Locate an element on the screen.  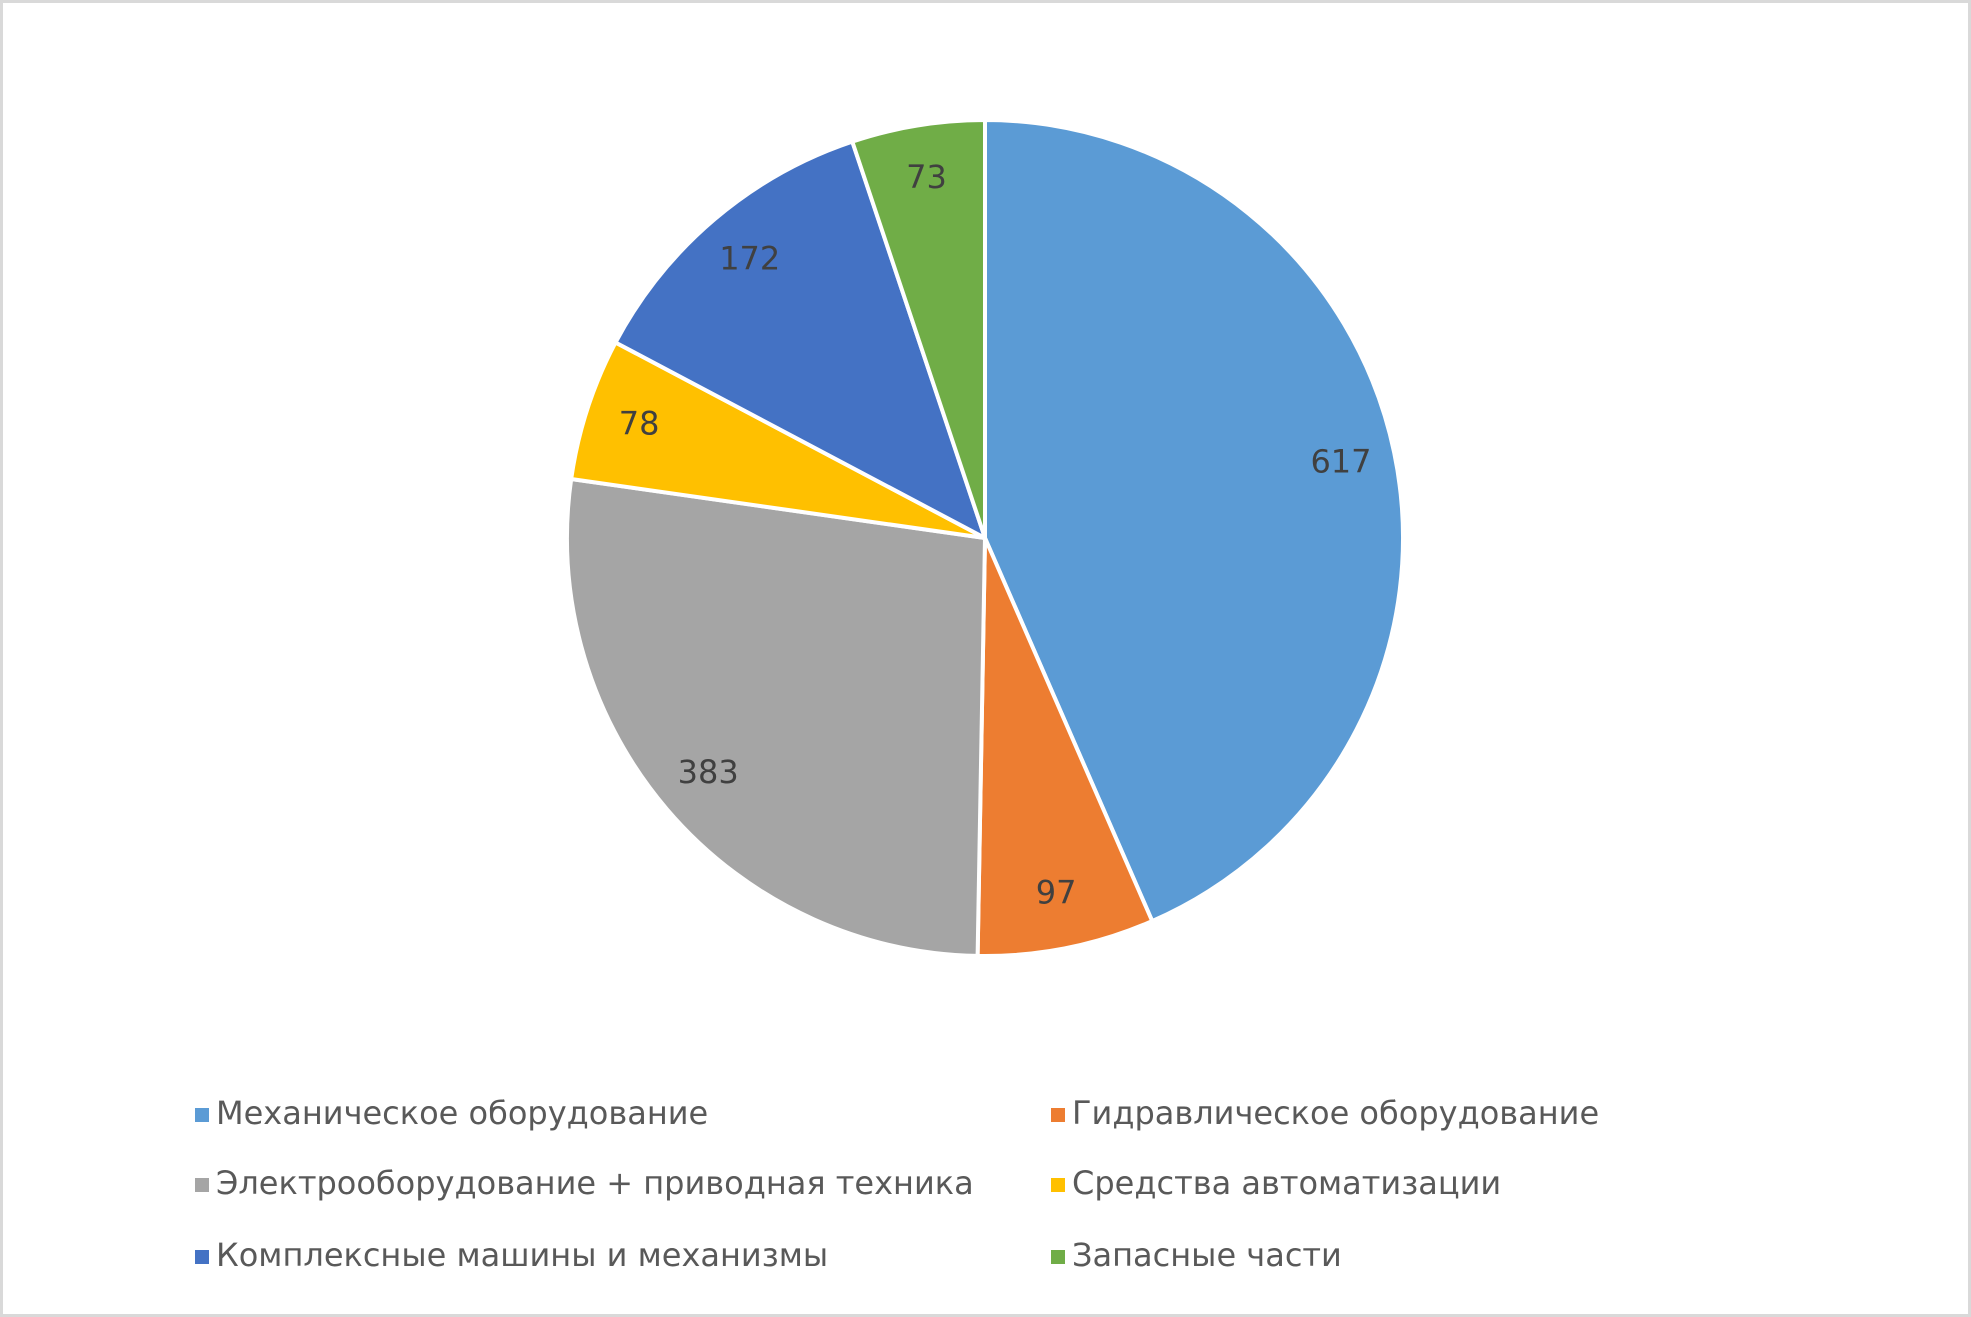
legend-label: Механическое оборудование is located at coordinates (462, 1113).